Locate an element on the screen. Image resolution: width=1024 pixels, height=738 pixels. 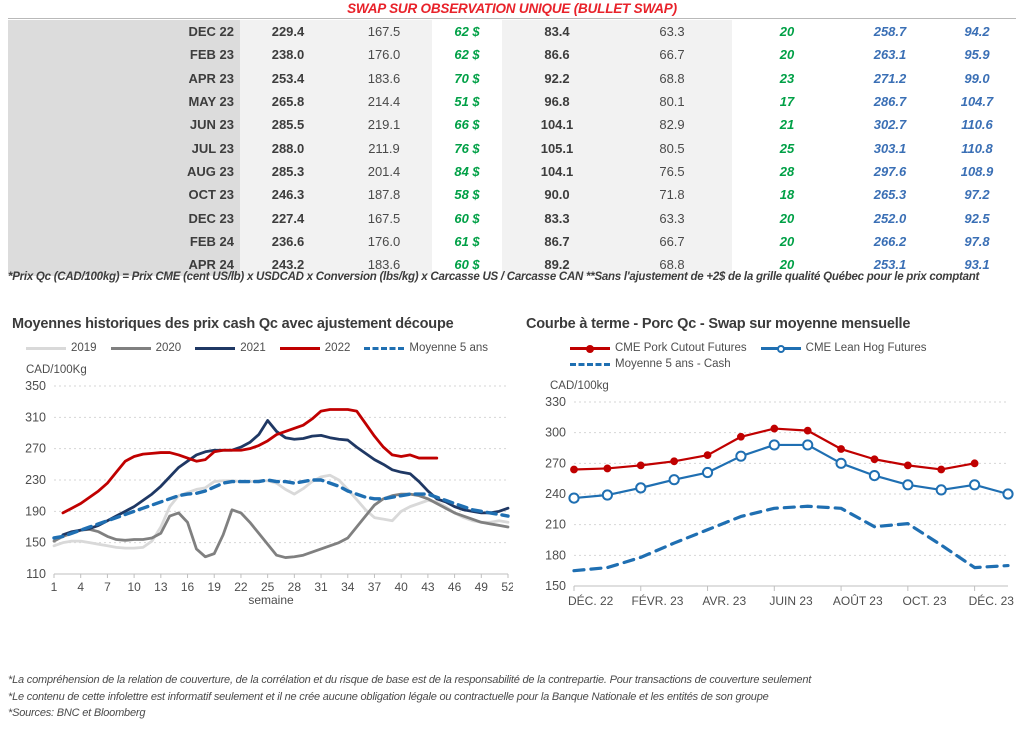
cutout-cad-cell: 302.7 is located at coordinates (890, 125).